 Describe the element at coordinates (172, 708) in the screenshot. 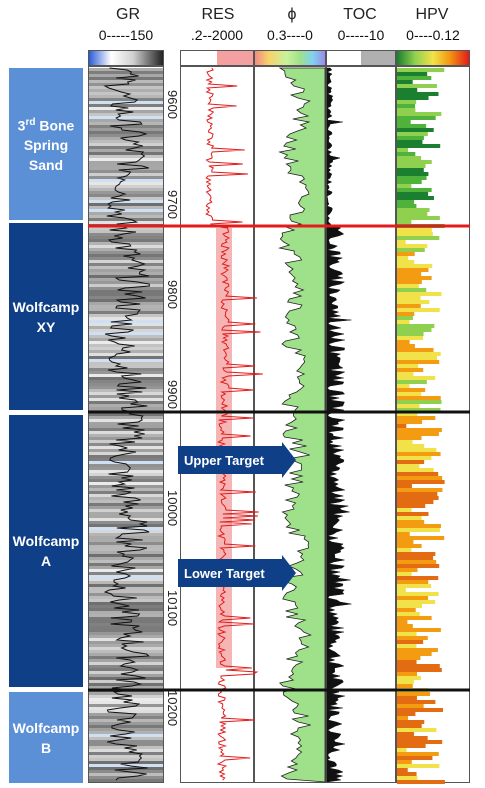

I see `depth-tick-10200: 10200` at that location.